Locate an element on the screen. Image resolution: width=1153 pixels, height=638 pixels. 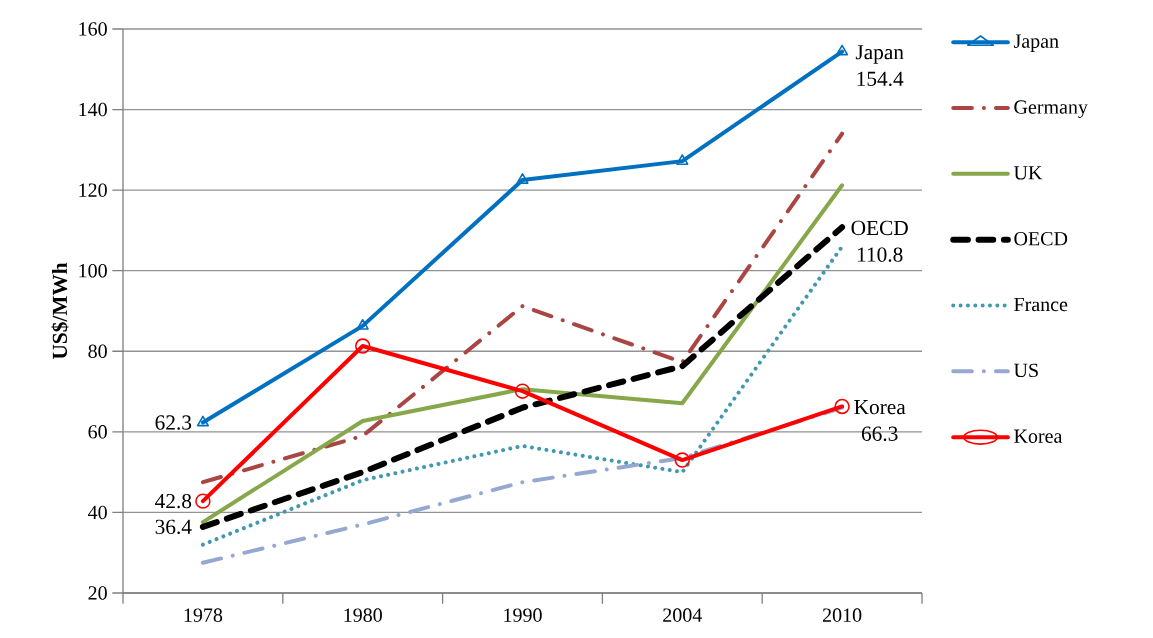
x-tick-label: 1978 is located at coordinates (203, 615).